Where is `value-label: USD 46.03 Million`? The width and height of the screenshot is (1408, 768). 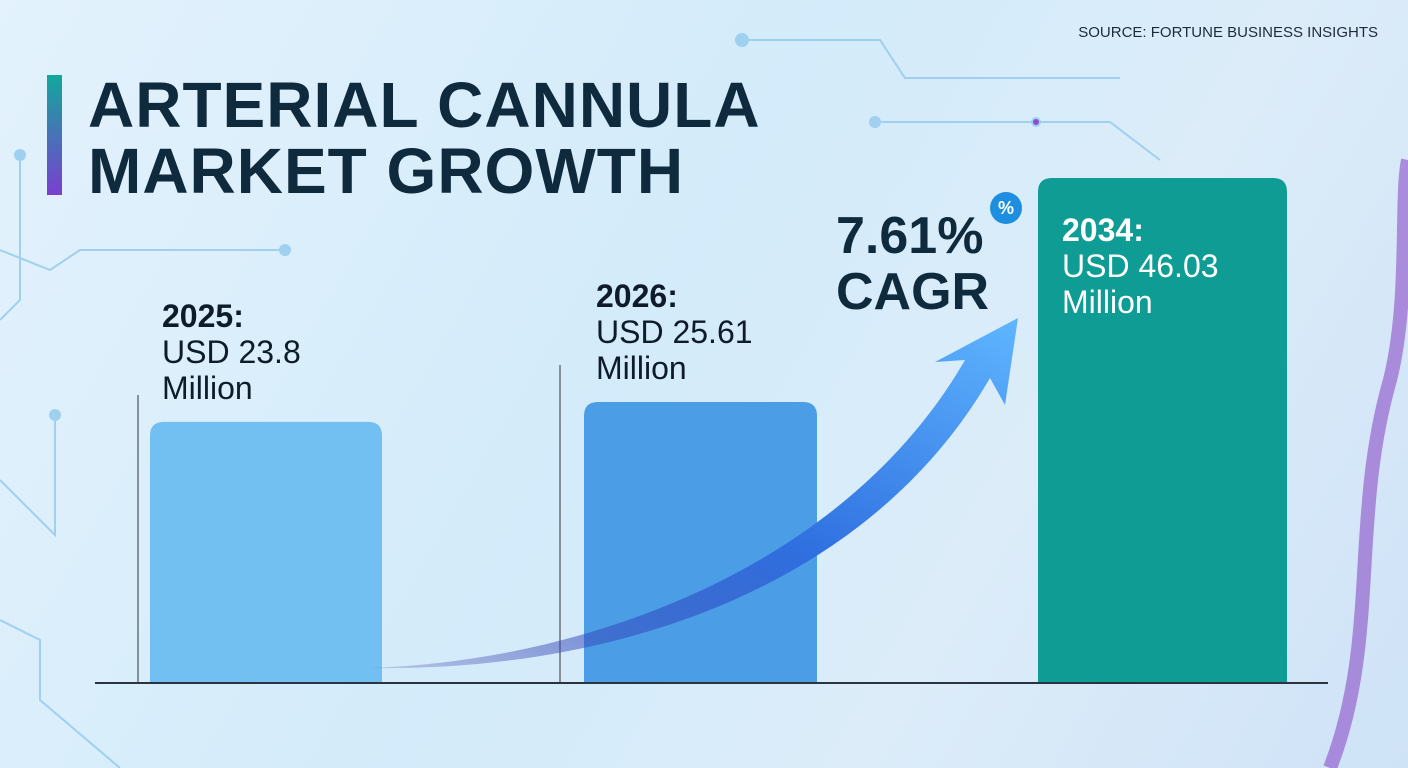 value-label: USD 46.03 Million is located at coordinates (1140, 284).